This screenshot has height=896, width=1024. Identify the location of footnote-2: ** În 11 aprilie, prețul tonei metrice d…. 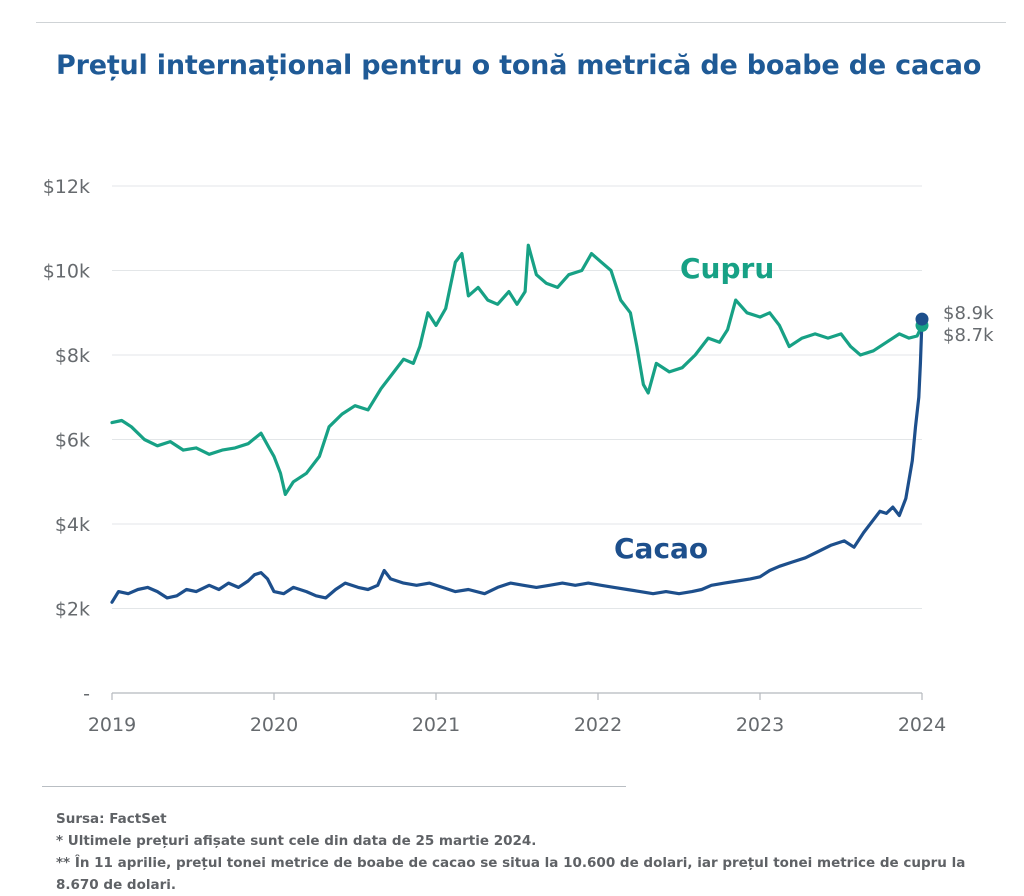
(511, 863).